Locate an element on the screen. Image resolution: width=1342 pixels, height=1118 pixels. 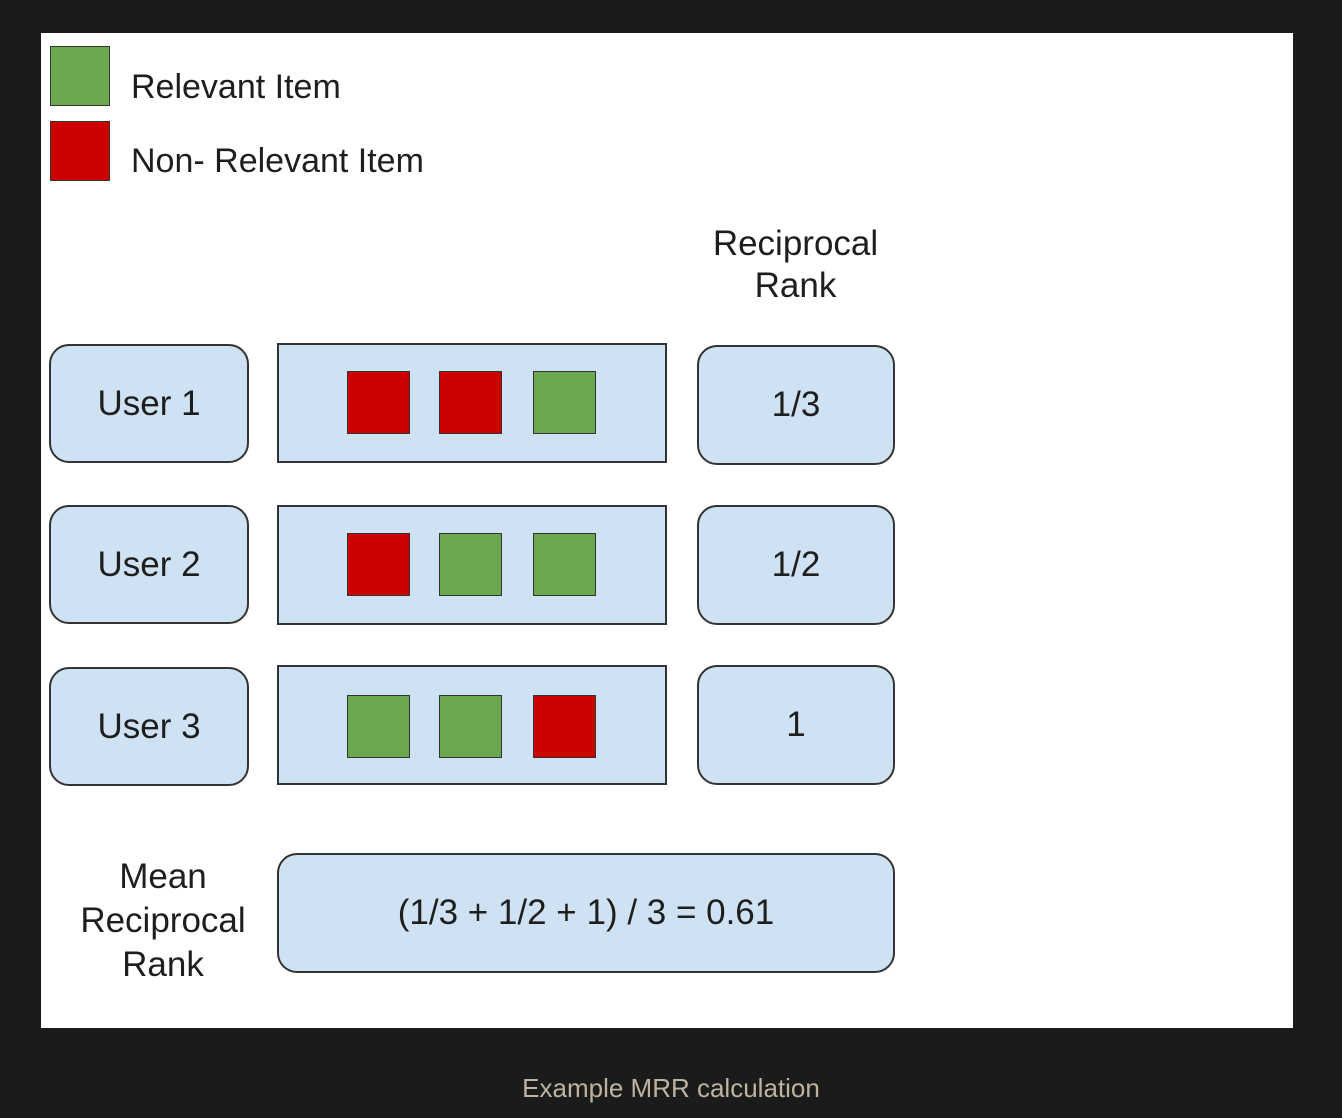
mrr-label: Mean Reciprocal Rank is located at coordinates (163, 921).